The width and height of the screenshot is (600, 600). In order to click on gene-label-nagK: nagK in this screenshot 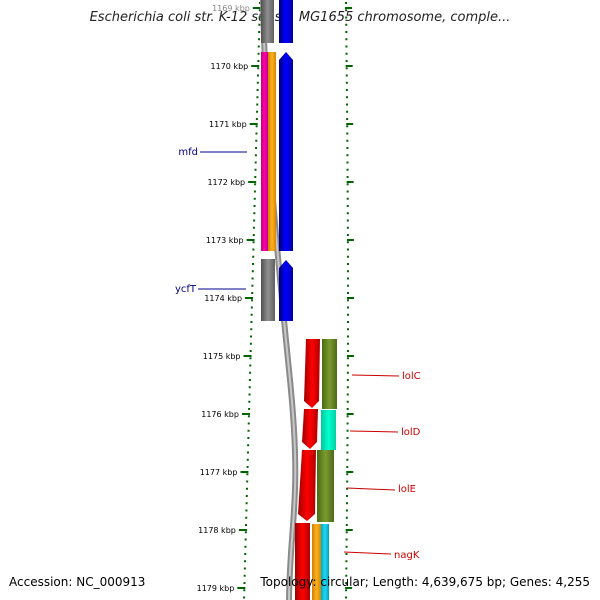, I will do `click(407, 555)`.